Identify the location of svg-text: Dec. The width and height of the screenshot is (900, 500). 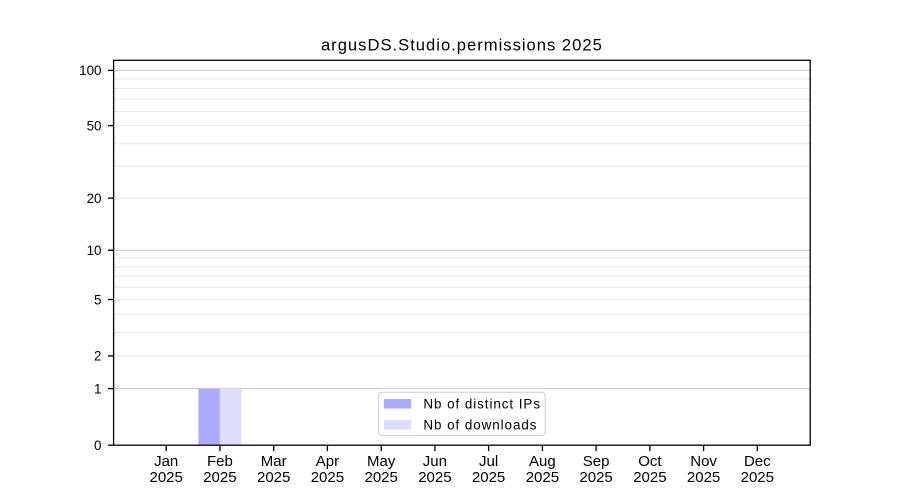
(757, 461).